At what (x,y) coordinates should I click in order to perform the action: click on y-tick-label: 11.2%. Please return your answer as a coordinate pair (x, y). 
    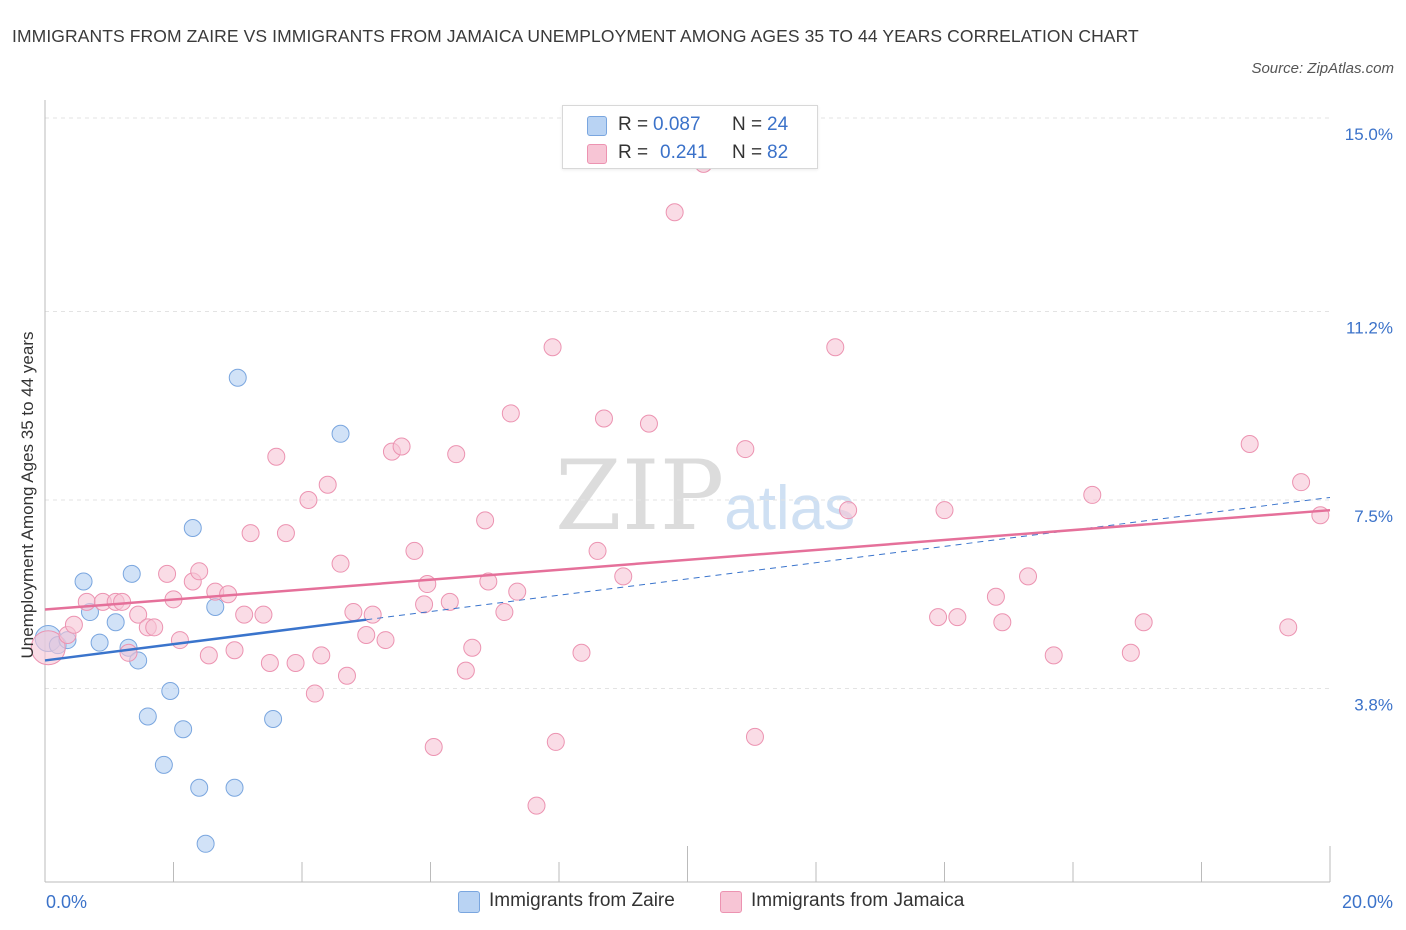
    Looking at the image, I should click on (1369, 328).